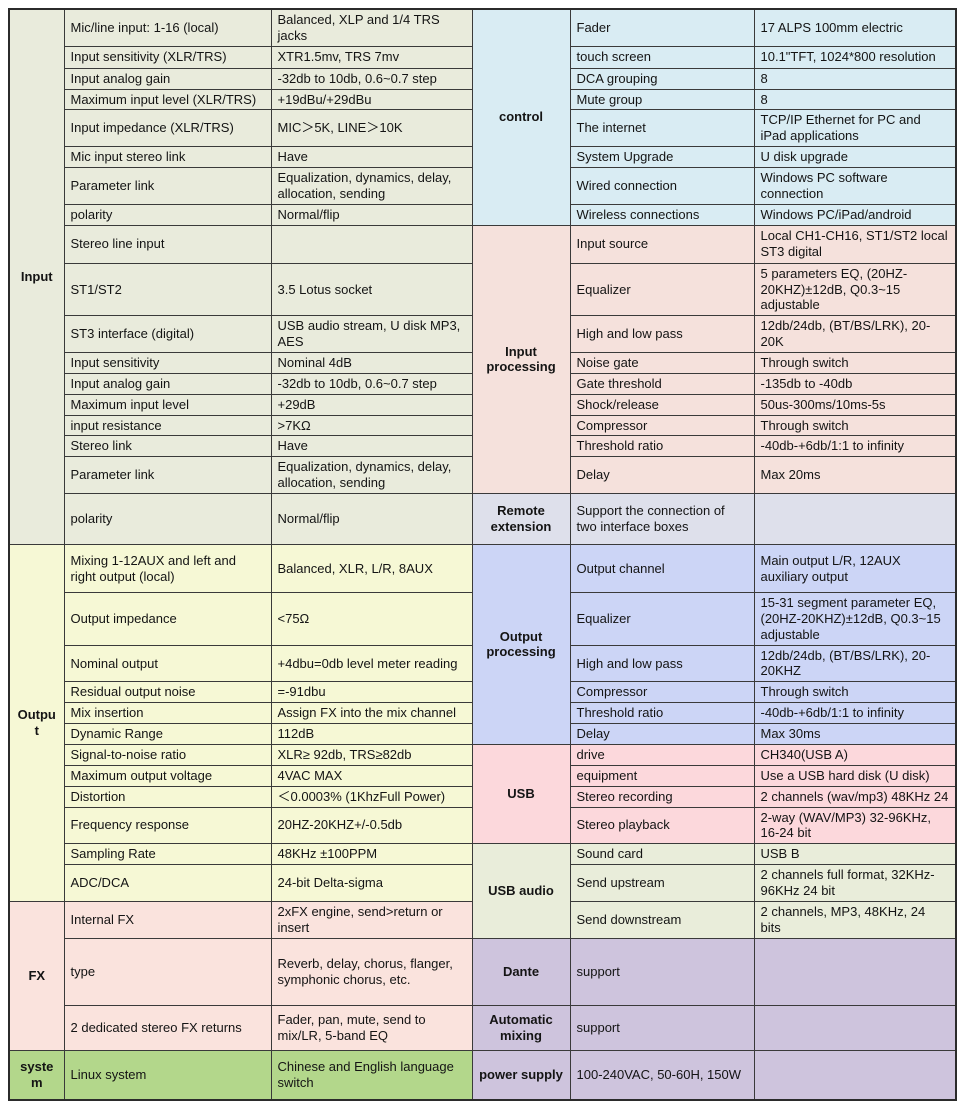  Describe the element at coordinates (167, 825) in the screenshot. I see `spec-param-cell: Frequency response` at that location.